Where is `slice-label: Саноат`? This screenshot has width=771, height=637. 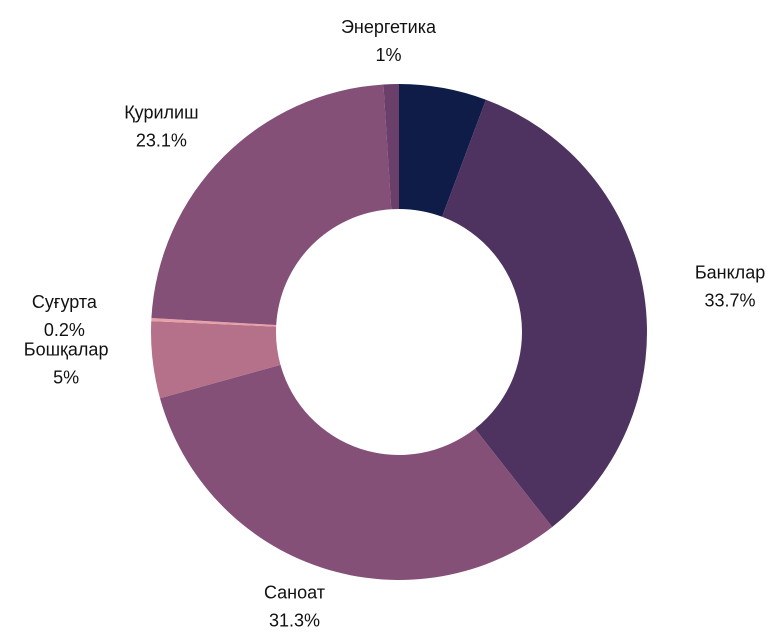 slice-label: Саноат is located at coordinates (294, 592).